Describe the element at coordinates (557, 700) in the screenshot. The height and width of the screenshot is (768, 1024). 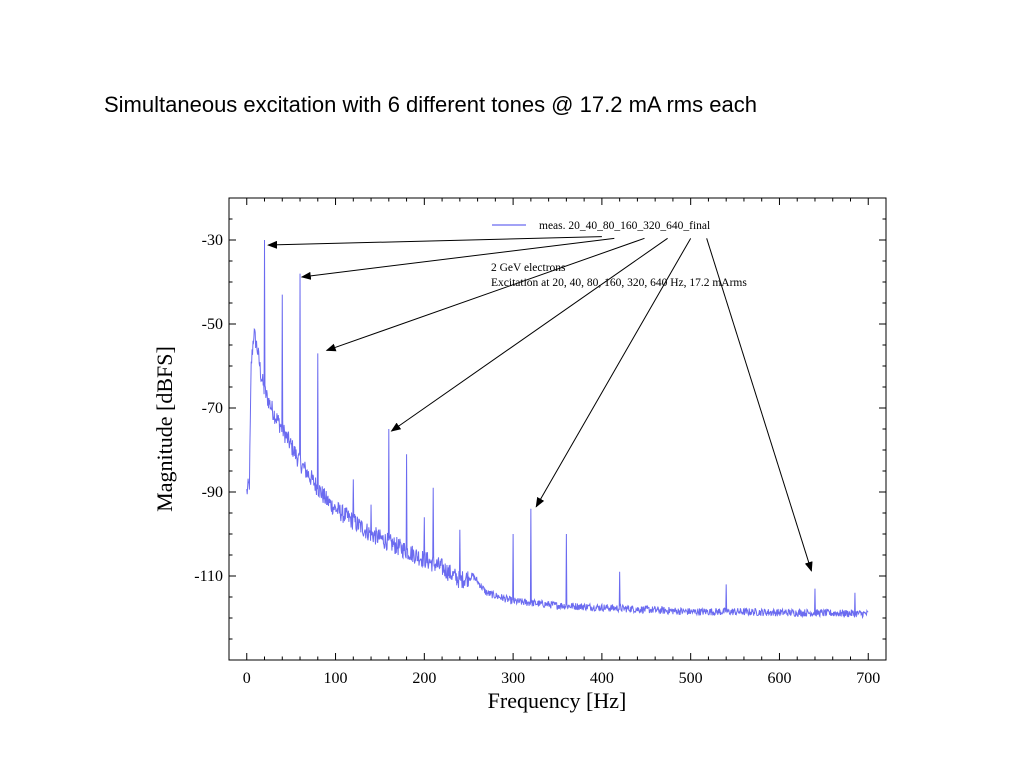
I see `x-axis-title: Frequency [Hz]` at that location.